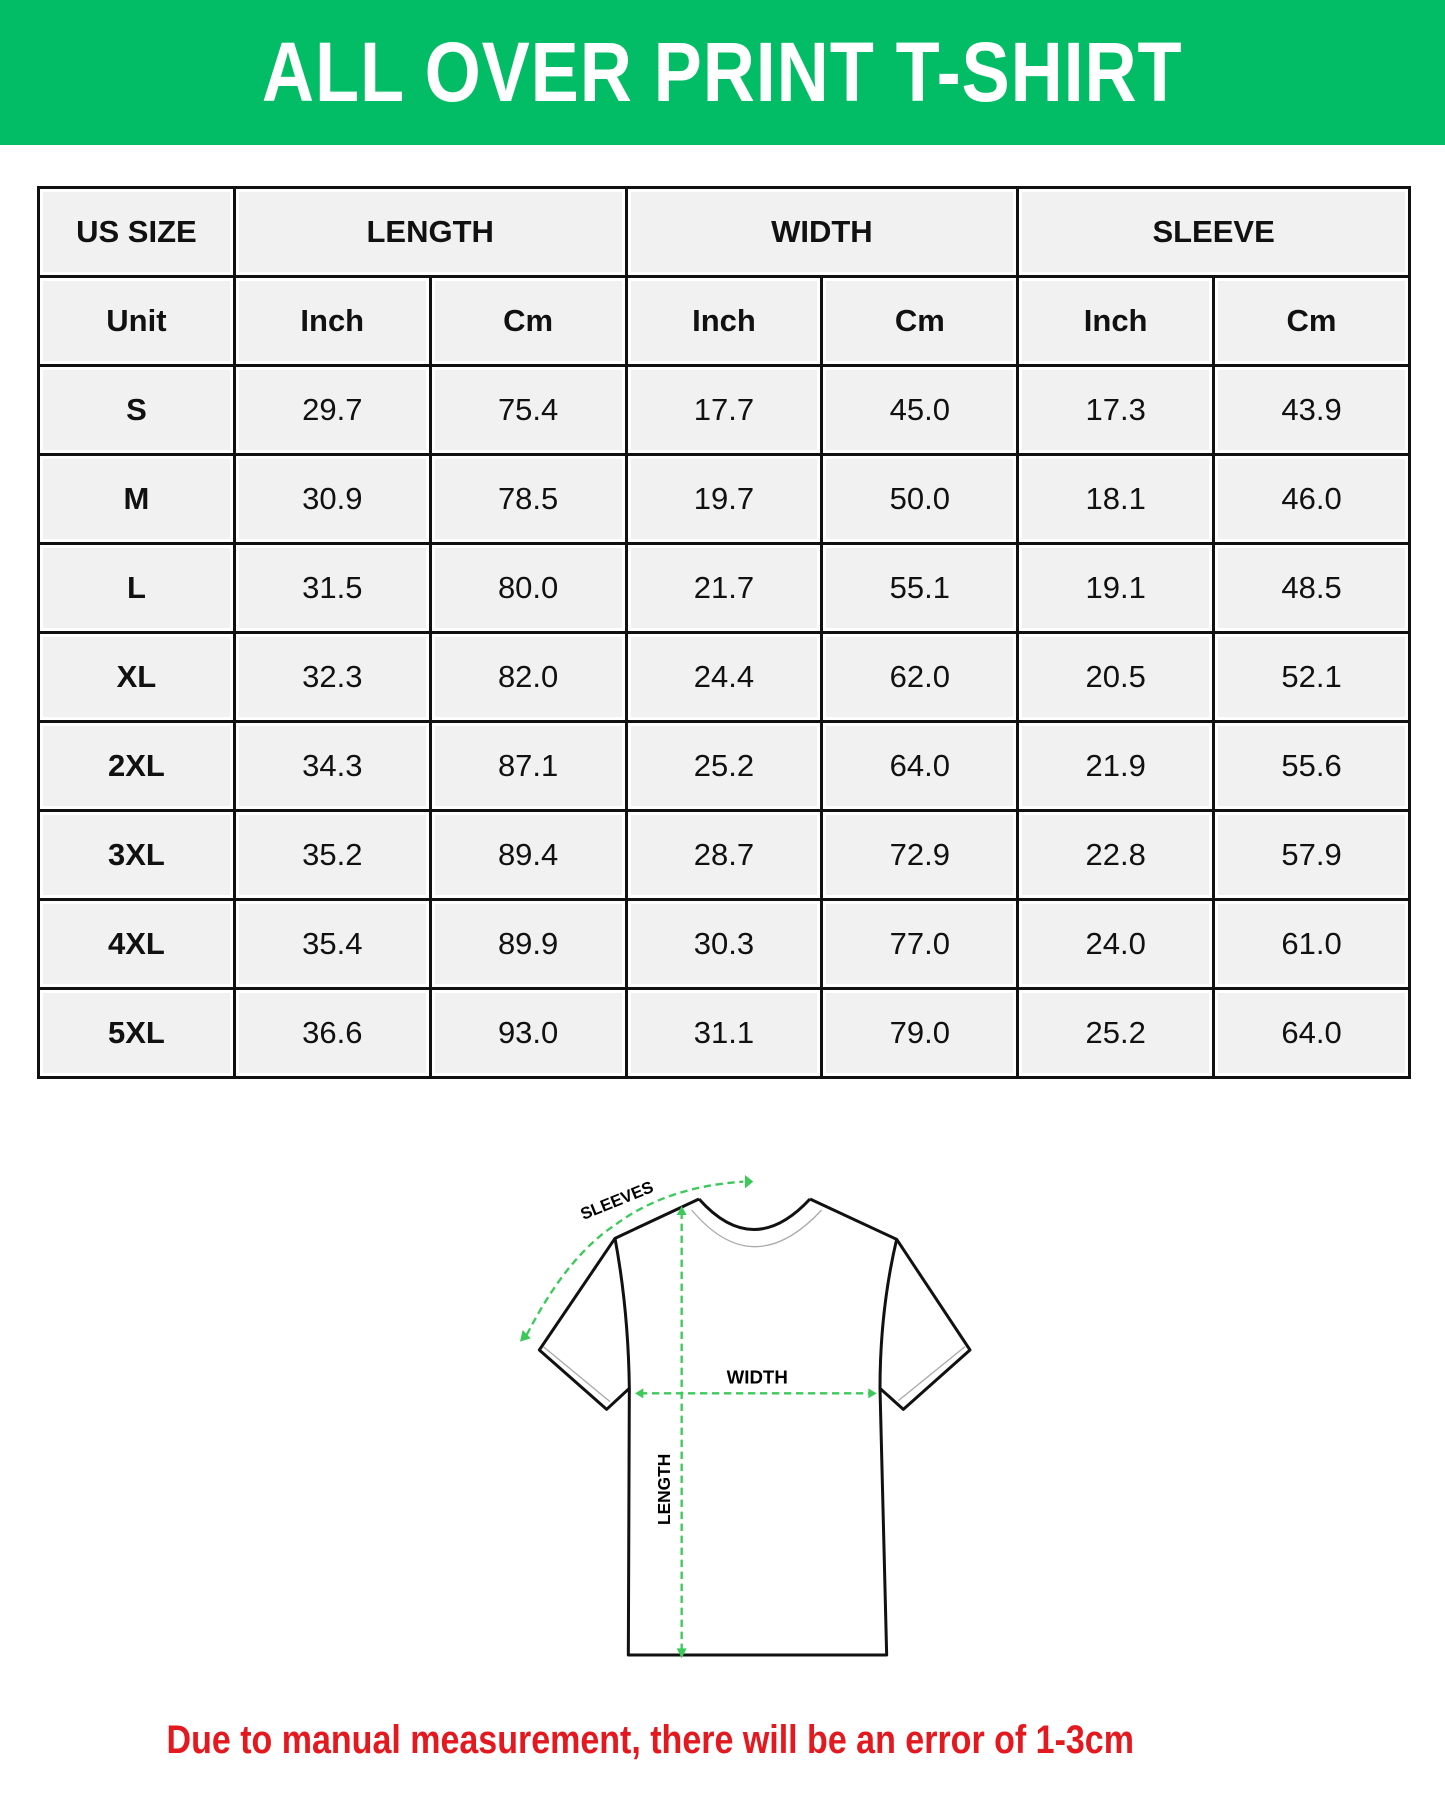 Image resolution: width=1445 pixels, height=1809 pixels. What do you see at coordinates (332, 677) in the screenshot?
I see `value-cell: 32.3` at bounding box center [332, 677].